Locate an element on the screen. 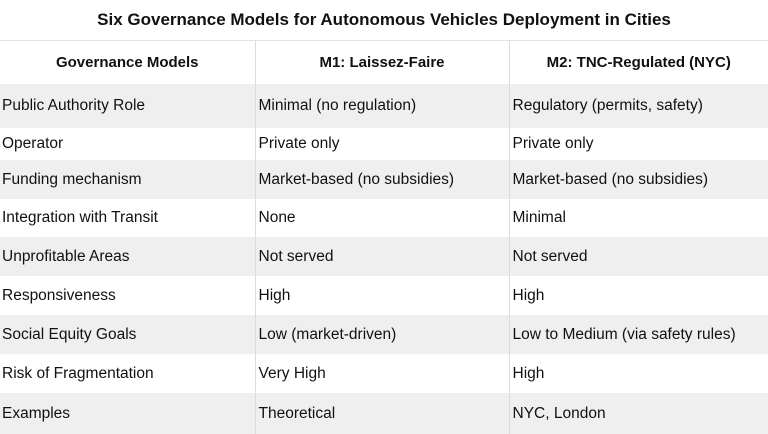  cell-m1: Not served is located at coordinates (381, 256).